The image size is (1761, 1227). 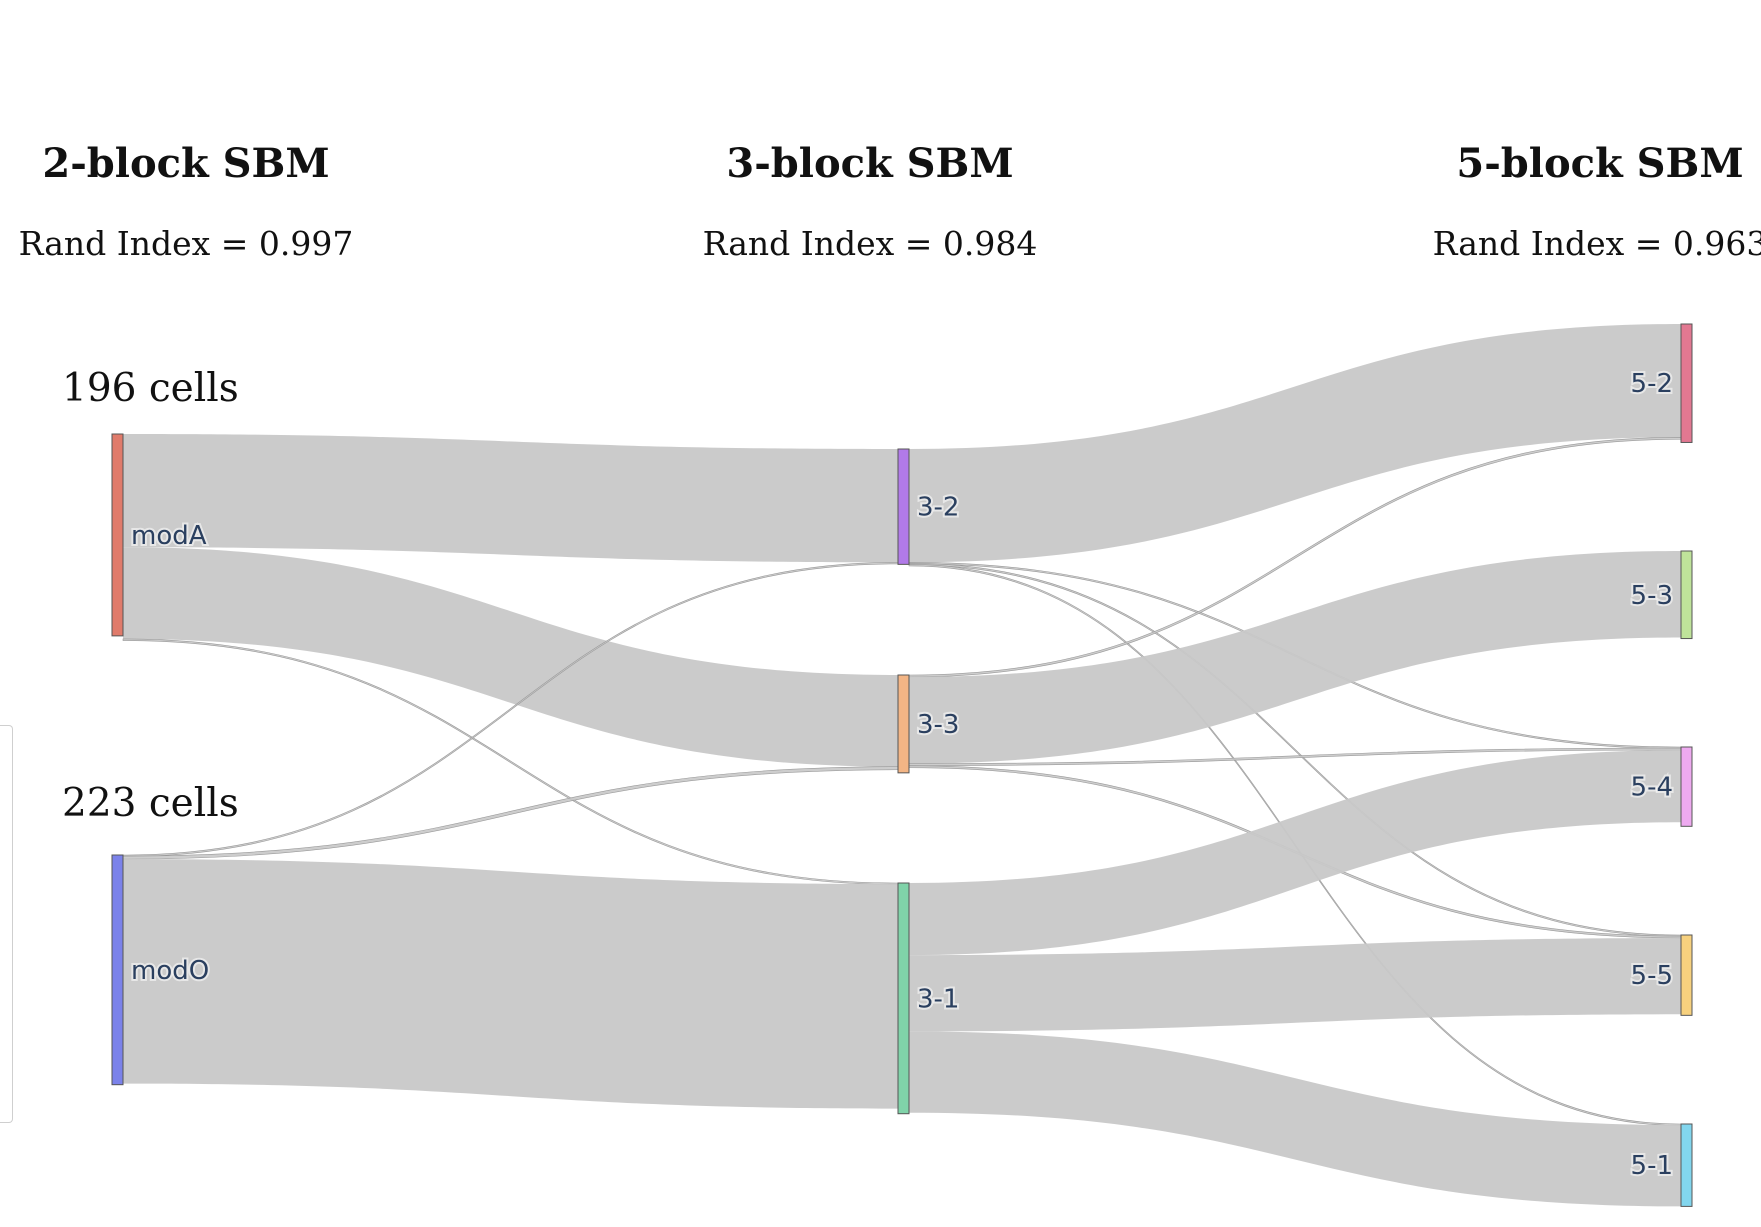 What do you see at coordinates (186, 163) in the screenshot?
I see `column-title-2-block: 2-block SBM` at bounding box center [186, 163].